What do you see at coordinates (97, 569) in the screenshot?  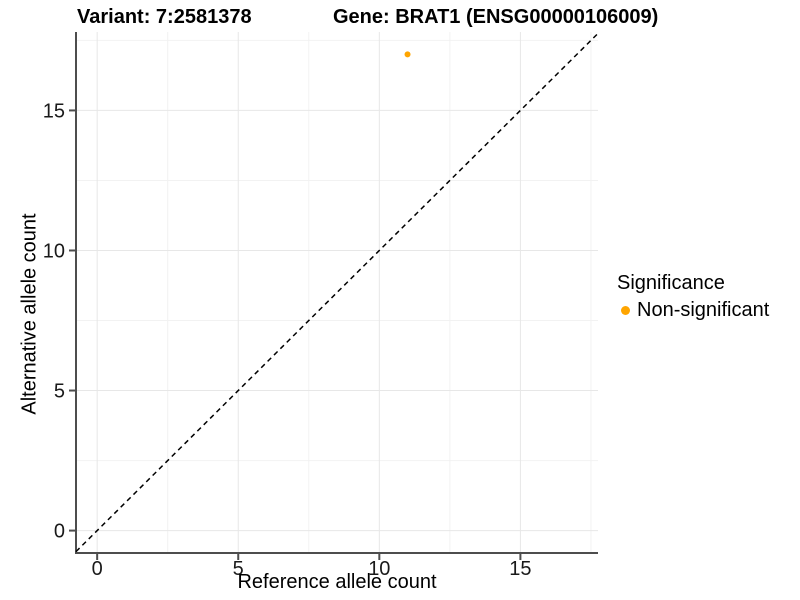 I see `x-tick-label: 0` at bounding box center [97, 569].